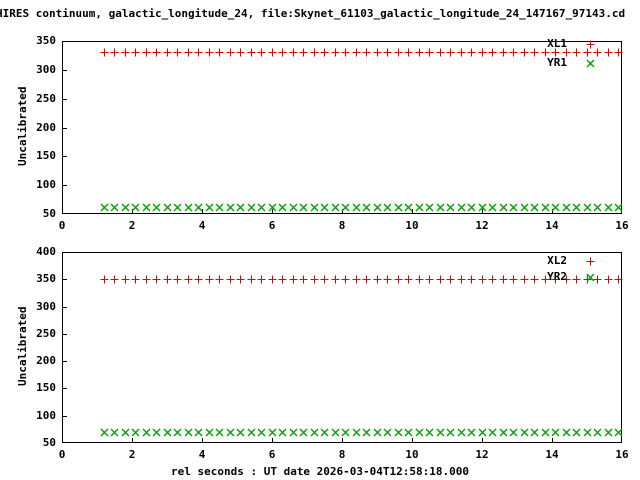 The height and width of the screenshot is (480, 640). What do you see at coordinates (552, 225) in the screenshot?
I see `x-tick-label-top-14: 14` at bounding box center [552, 225].